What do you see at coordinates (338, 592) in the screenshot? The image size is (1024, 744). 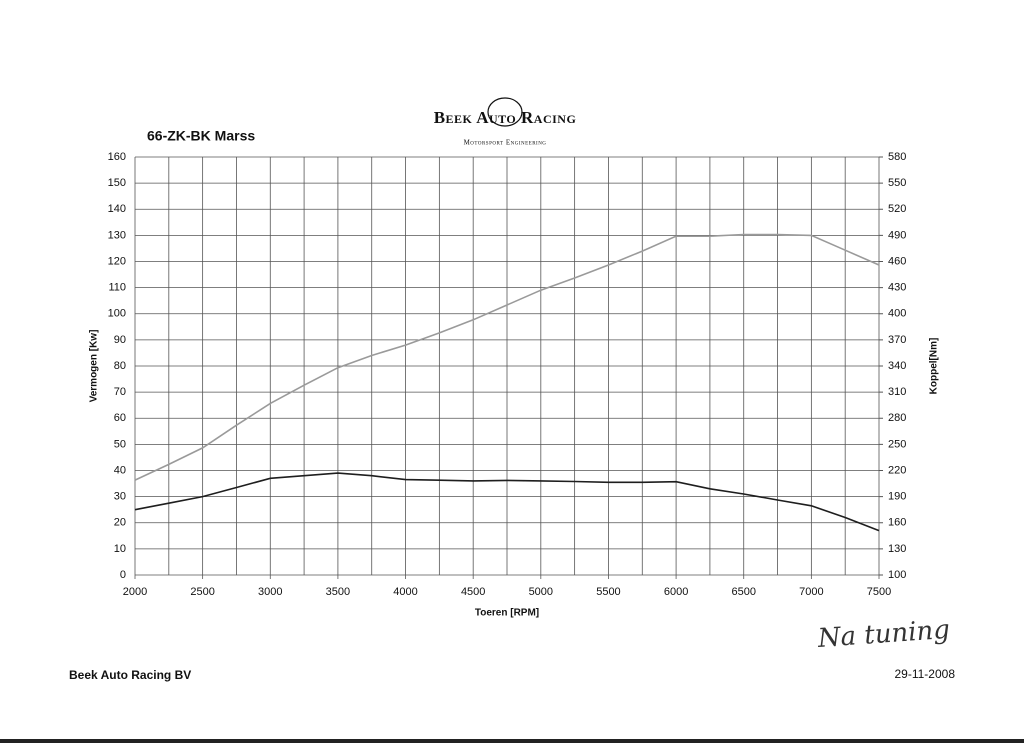 I see `x-tick-label: 3500` at bounding box center [338, 592].